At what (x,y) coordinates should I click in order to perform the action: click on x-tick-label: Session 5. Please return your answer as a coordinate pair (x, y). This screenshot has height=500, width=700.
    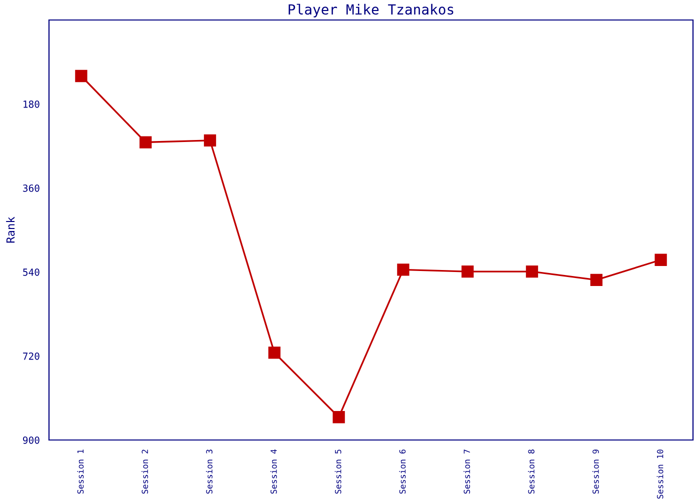
    Looking at the image, I should click on (338, 472).